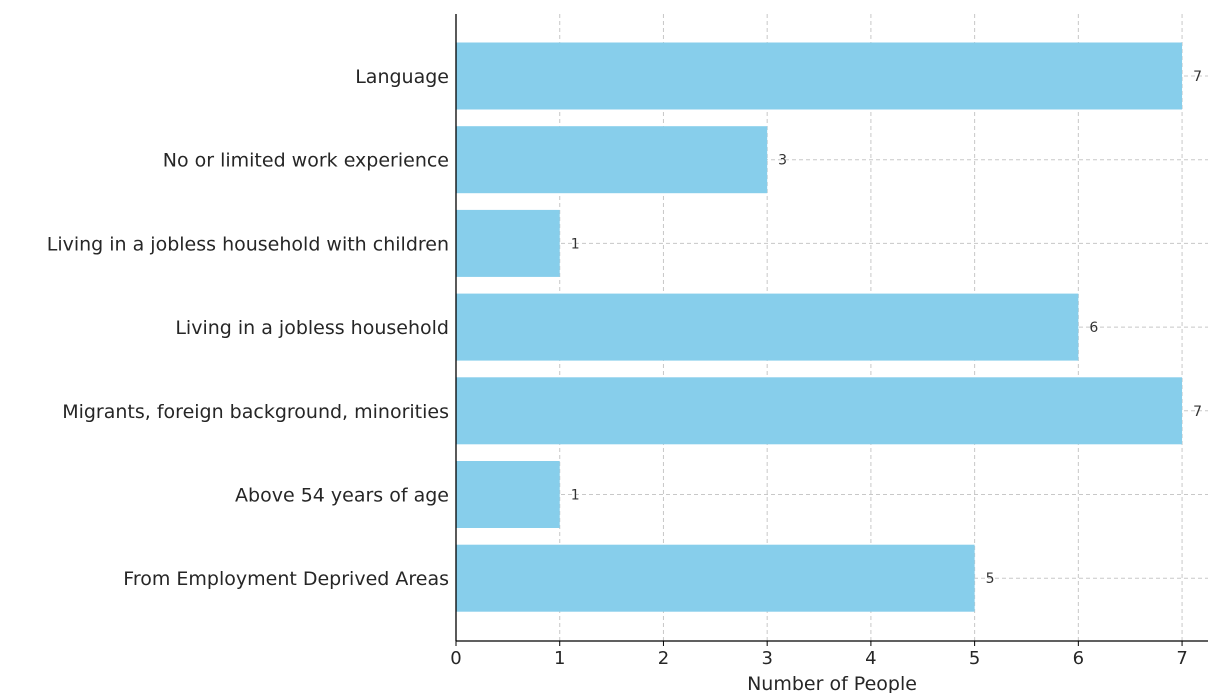 The image size is (1210, 693). Describe the element at coordinates (1181, 658) in the screenshot. I see `x-tick-label: 7` at that location.